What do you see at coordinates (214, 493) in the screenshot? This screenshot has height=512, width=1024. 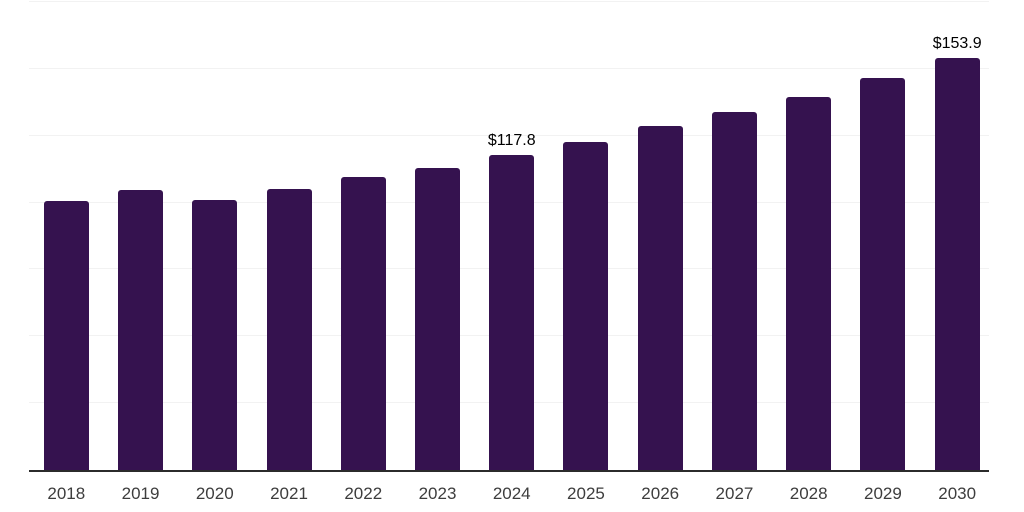 I see `x-tick-label-2020: 2020` at bounding box center [214, 493].